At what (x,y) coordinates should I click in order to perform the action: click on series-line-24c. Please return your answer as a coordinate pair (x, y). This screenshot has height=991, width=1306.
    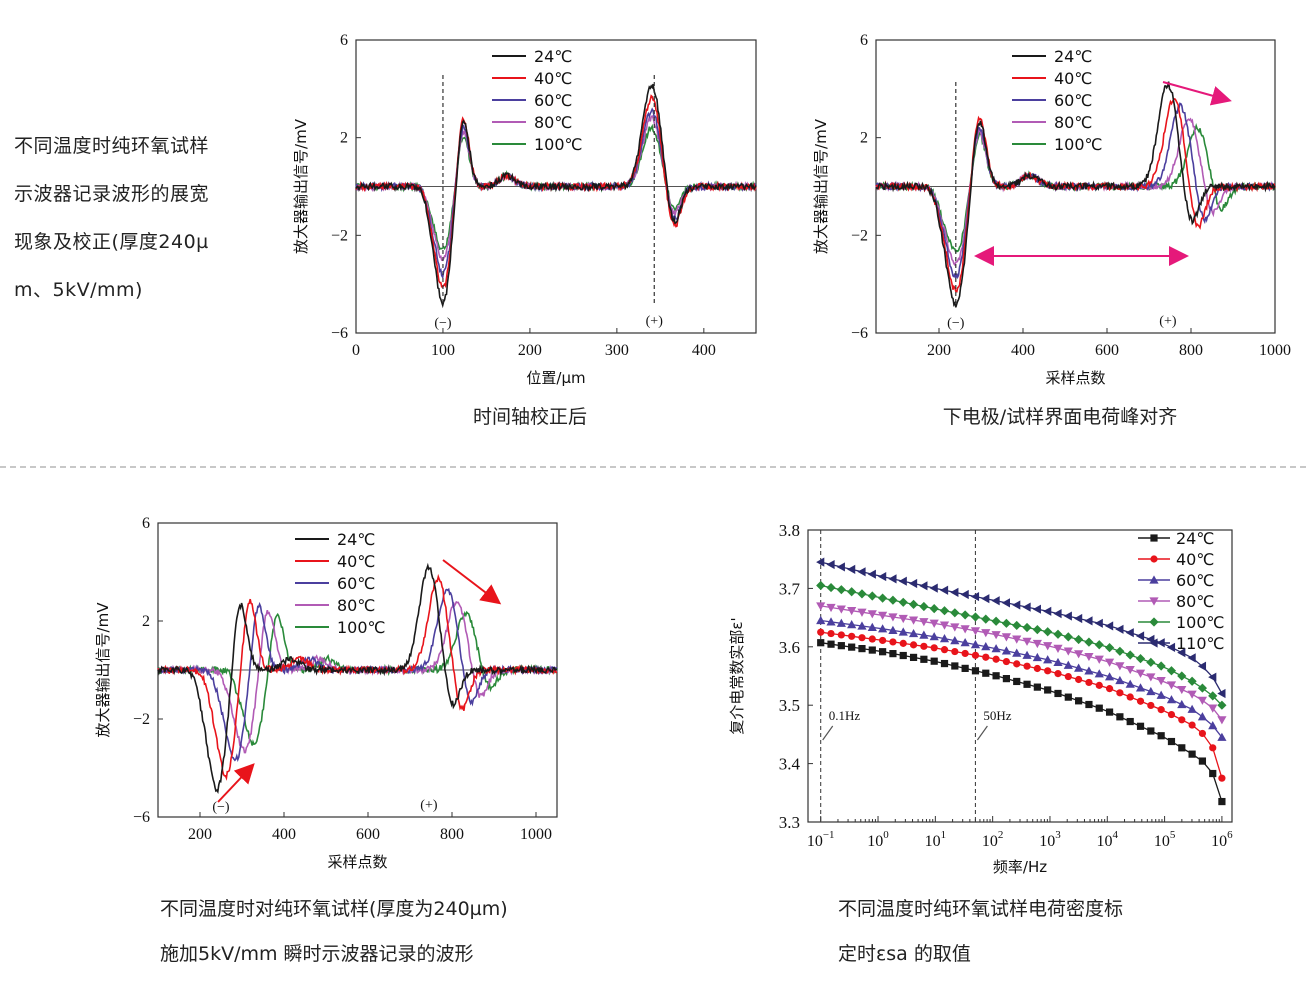
    Looking at the image, I should click on (556, 196).